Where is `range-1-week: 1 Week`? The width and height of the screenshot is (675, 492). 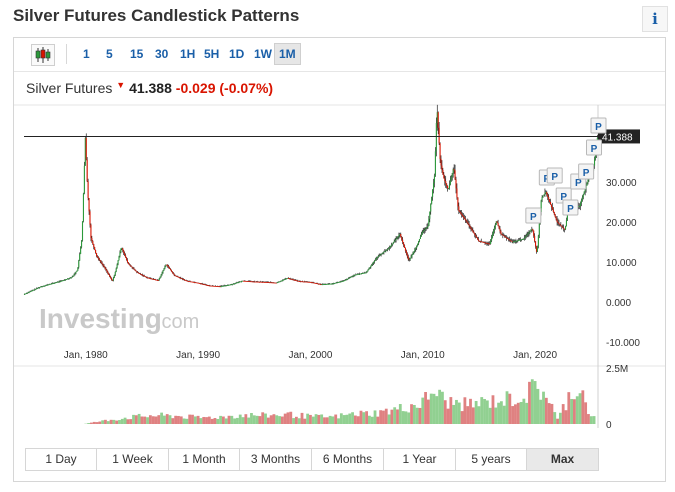
range-1-week: 1 Week is located at coordinates (133, 459).